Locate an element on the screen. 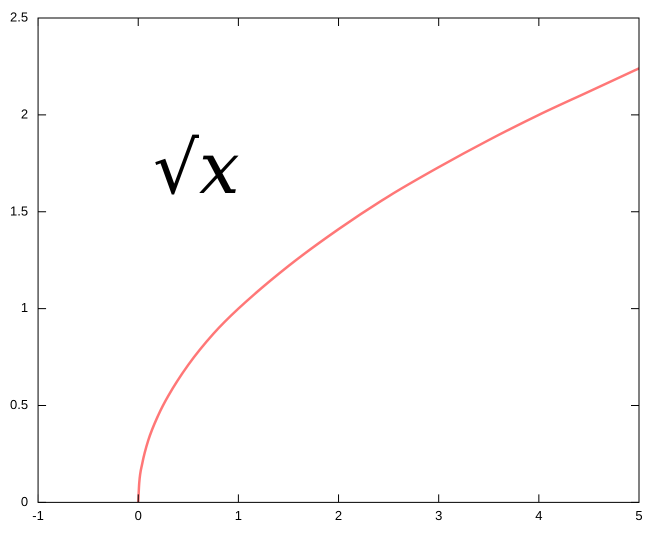  x-tick-label: 4 is located at coordinates (538, 515).